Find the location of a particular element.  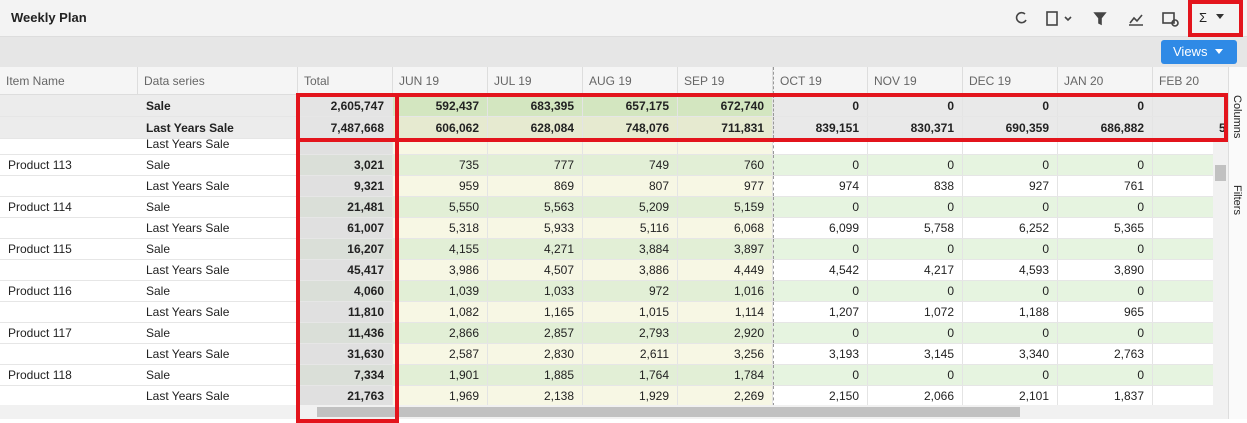

value-cell: 2,830 is located at coordinates (535, 354).